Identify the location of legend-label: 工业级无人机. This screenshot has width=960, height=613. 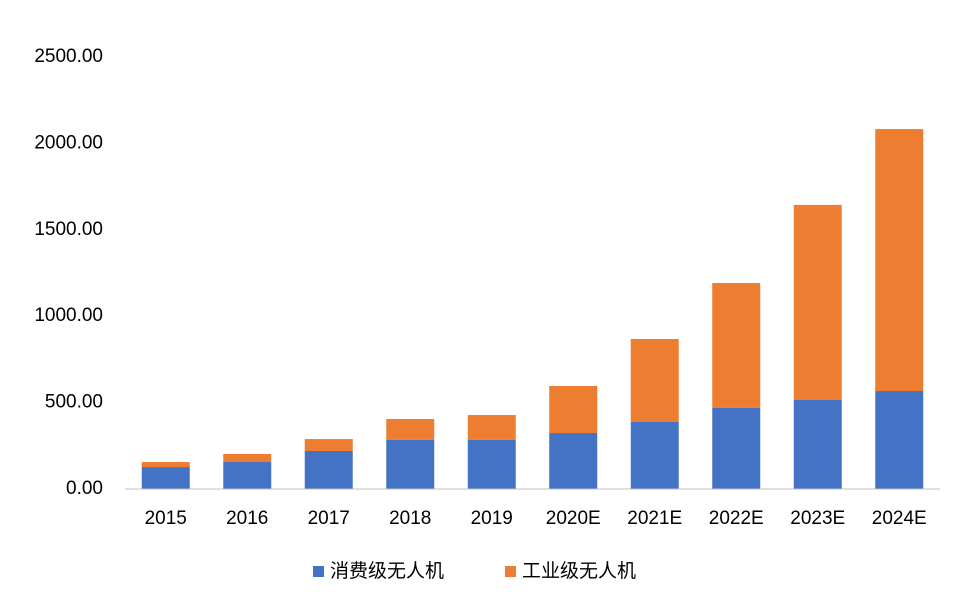
(579, 571).